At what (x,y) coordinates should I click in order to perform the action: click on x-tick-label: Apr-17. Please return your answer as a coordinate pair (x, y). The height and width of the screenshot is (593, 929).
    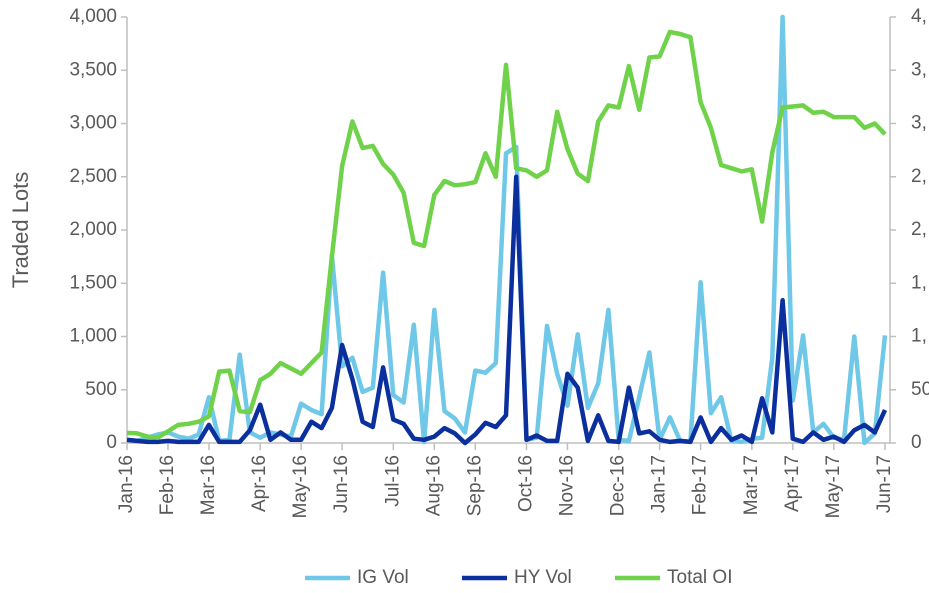
    Looking at the image, I should click on (792, 483).